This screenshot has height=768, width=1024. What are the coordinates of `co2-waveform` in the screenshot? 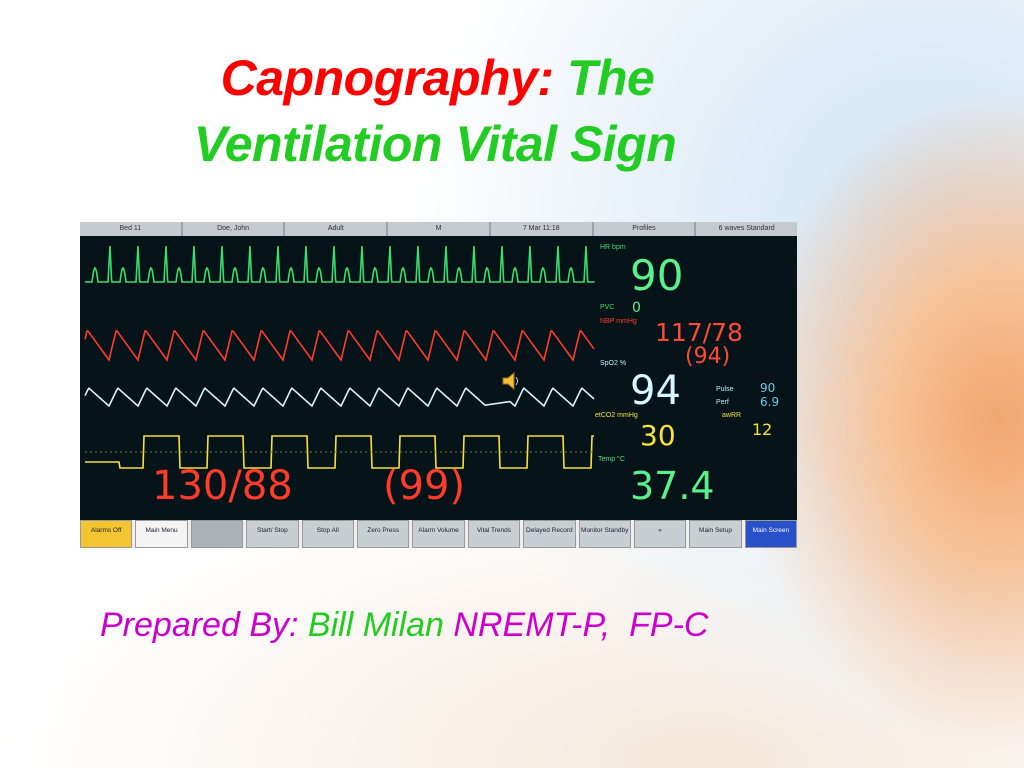 It's located at (339, 452).